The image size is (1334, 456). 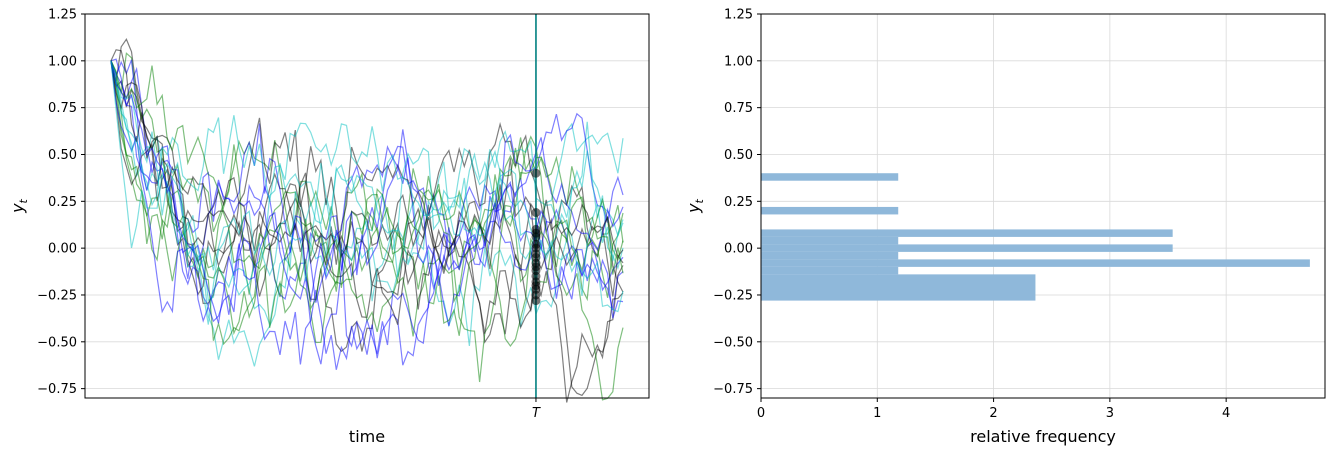 What do you see at coordinates (738, 108) in the screenshot?
I see `right-y-tick-label: 0.75` at bounding box center [738, 108].